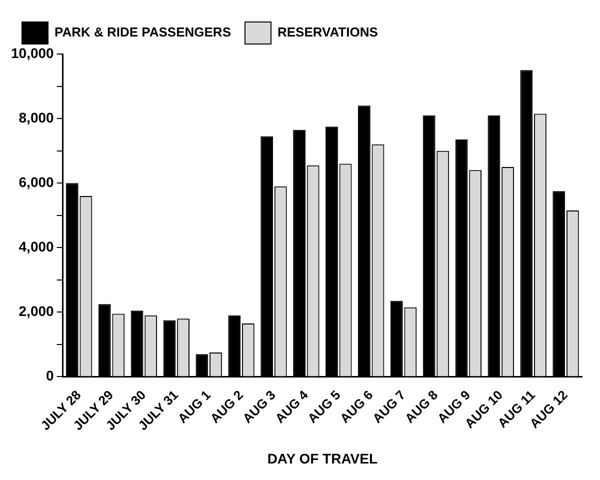 This screenshot has height=480, width=600. Describe the element at coordinates (50, 376) in the screenshot. I see `y-tick-label: 0` at that location.